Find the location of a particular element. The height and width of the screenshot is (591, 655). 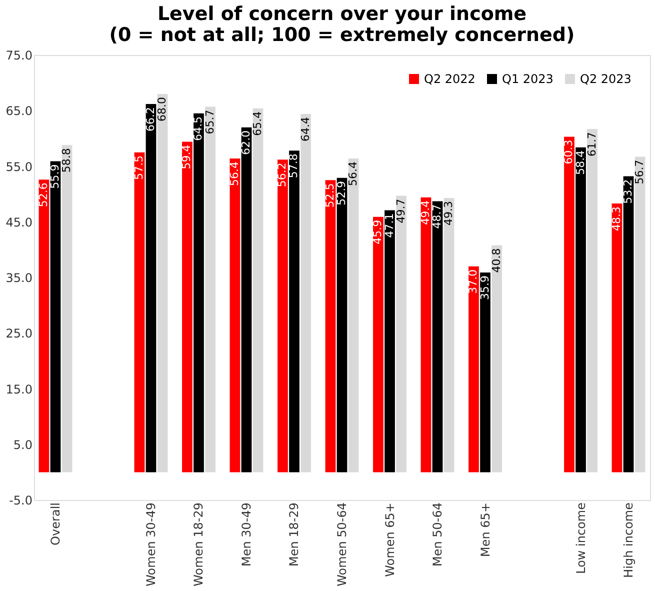

x-tick-label: Overall is located at coordinates (55, 524).